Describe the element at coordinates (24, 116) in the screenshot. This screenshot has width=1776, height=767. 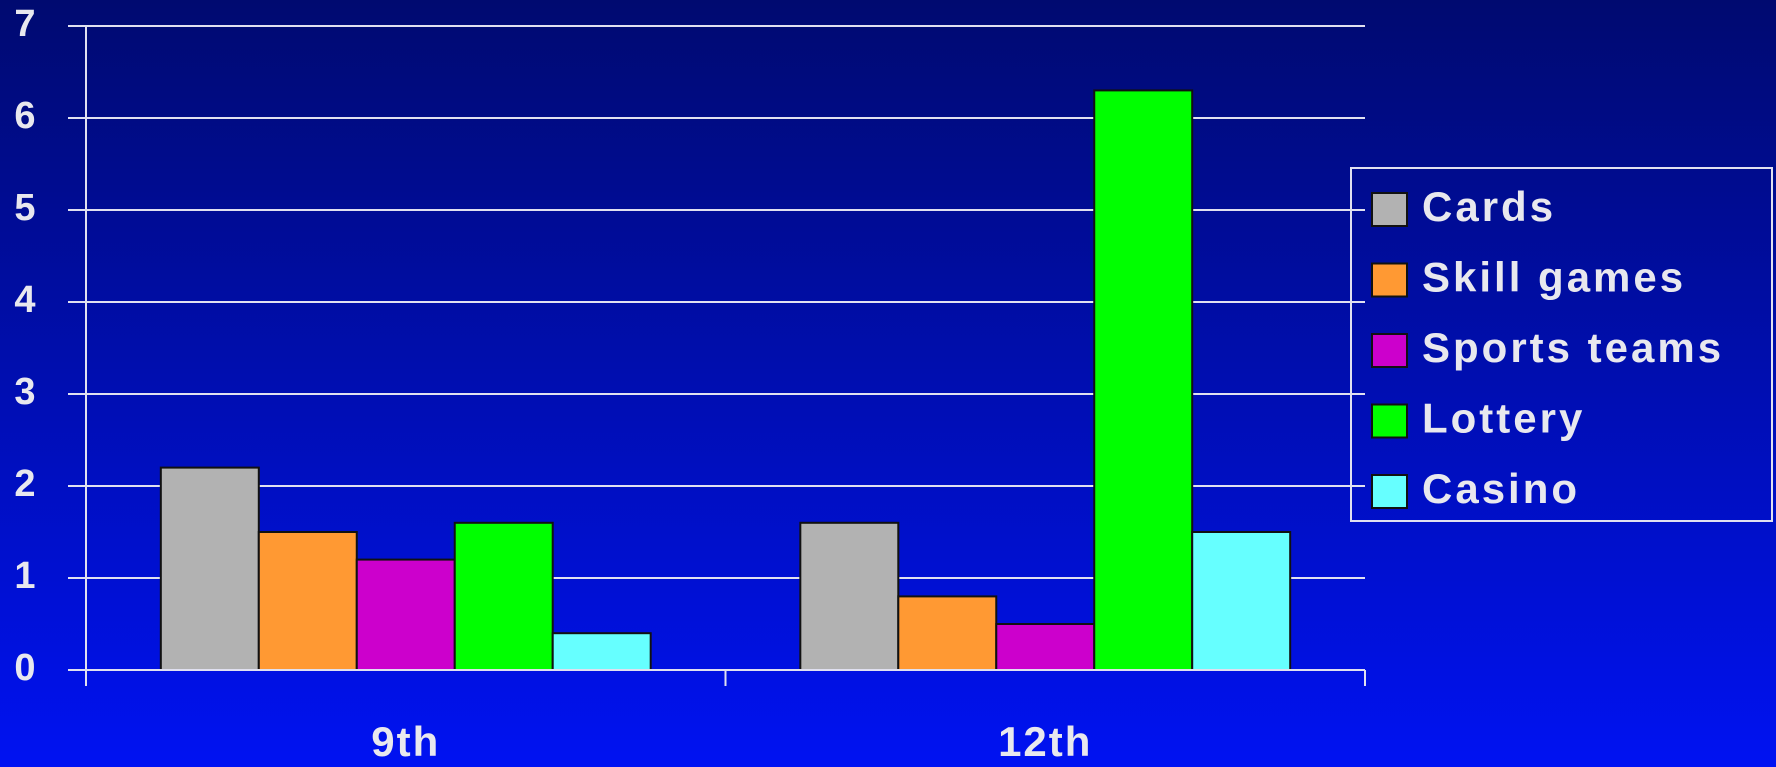
I see `y-tick-label: 6` at that location.